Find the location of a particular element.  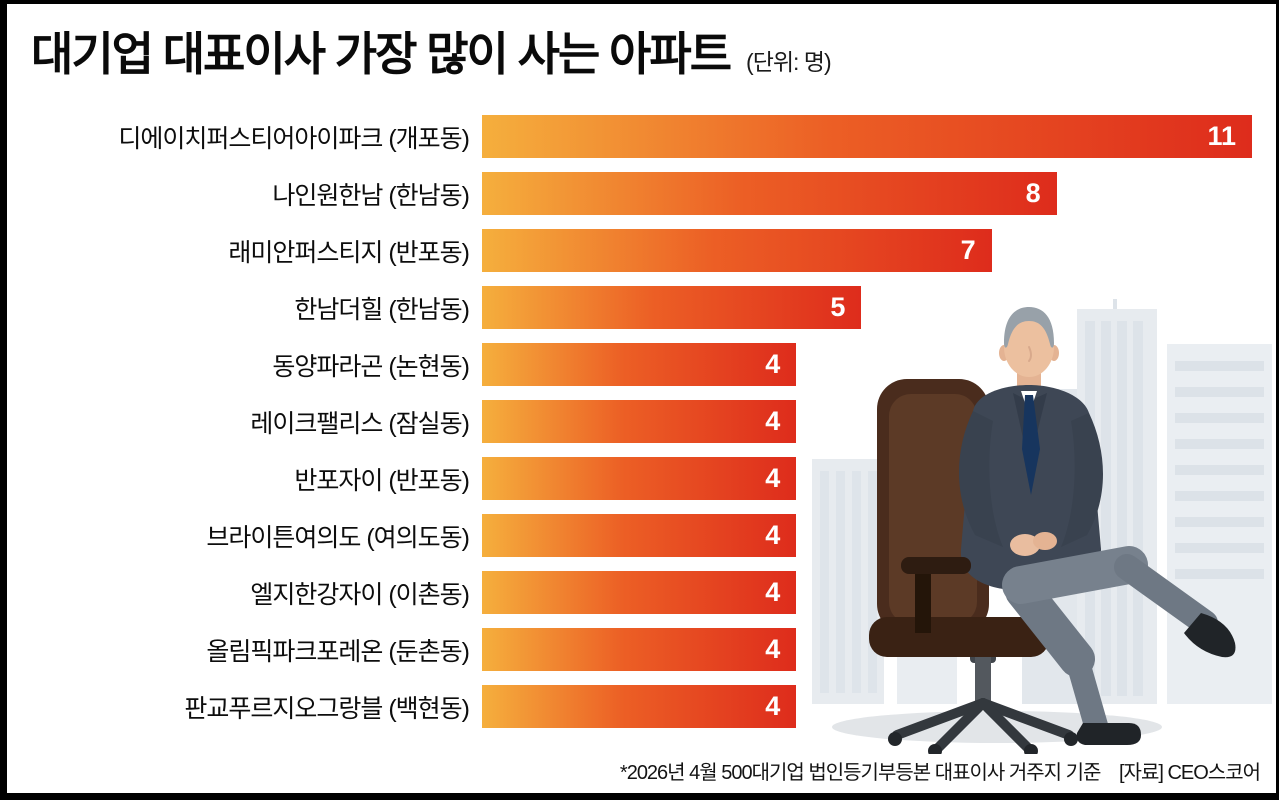

bar-label: 올림픽파크포레온 (둔촌동) is located at coordinates (338, 651).